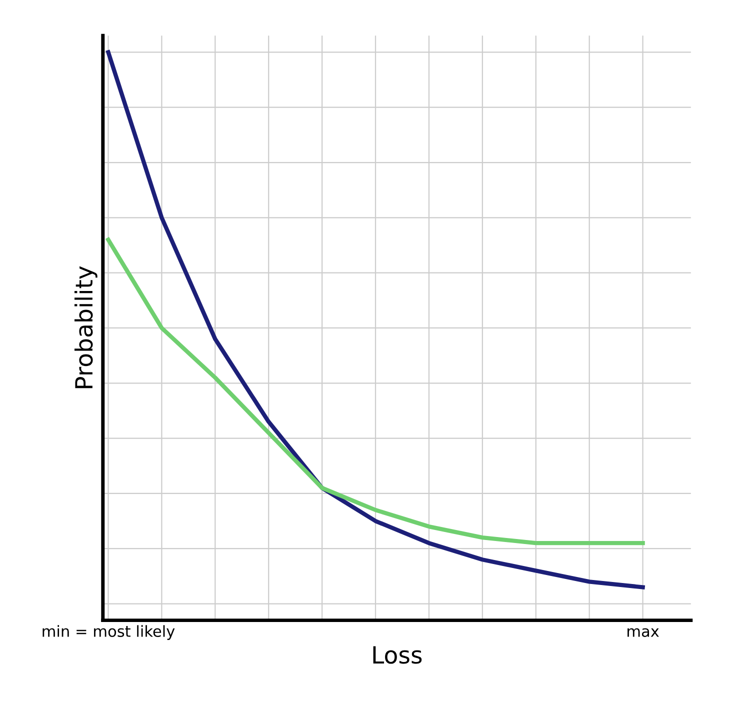  I want to click on x-tick-label: min = most likely, so click(108, 632).